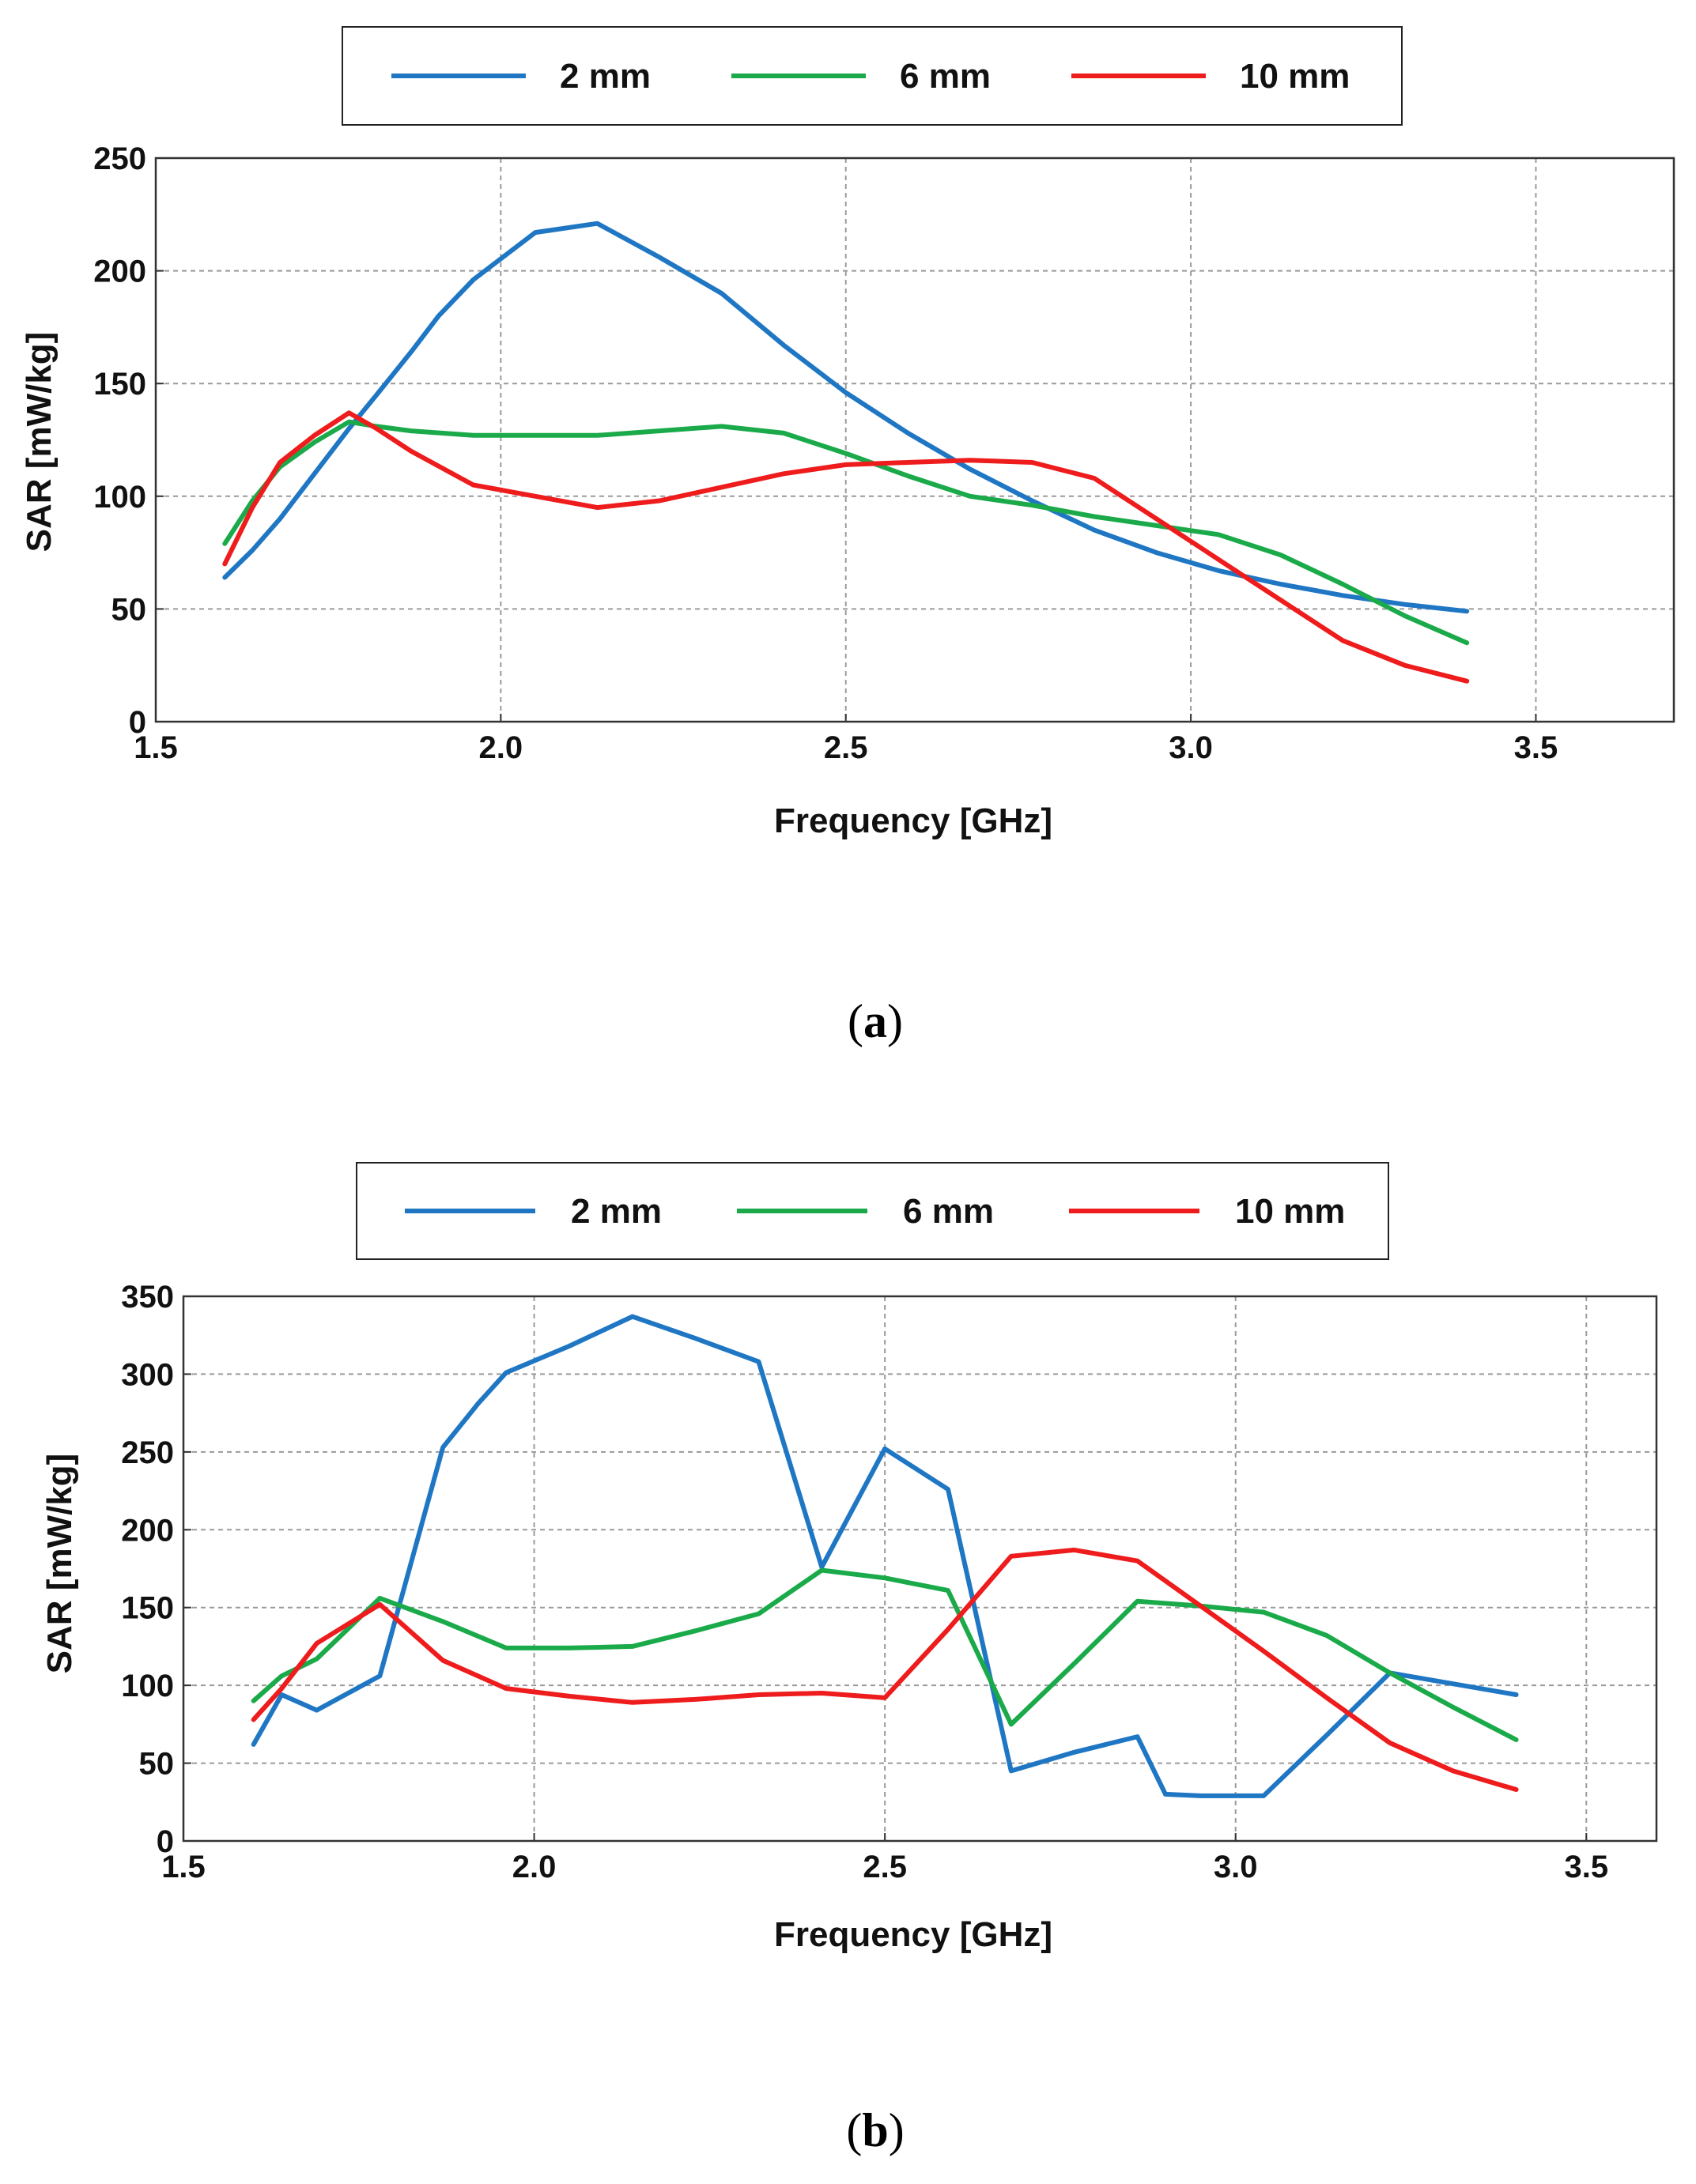 The height and width of the screenshot is (2184, 1696). I want to click on caption-b: (b), so click(875, 2130).